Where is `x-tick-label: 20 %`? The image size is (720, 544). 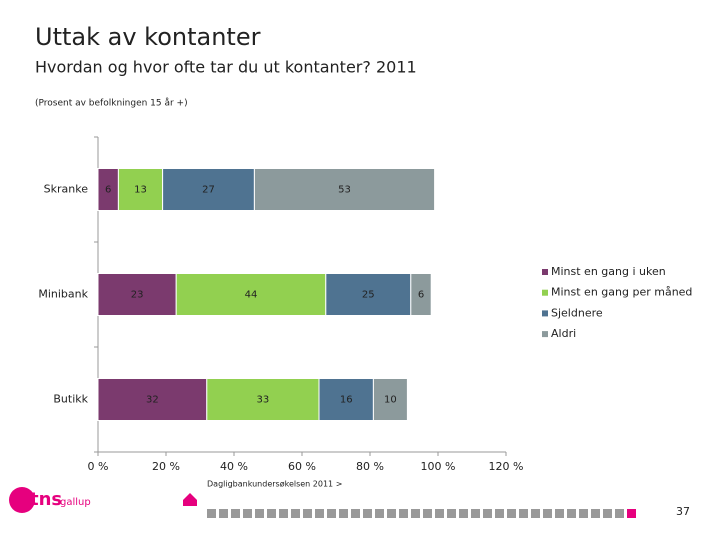
x-tick-label: 20 % is located at coordinates (166, 466).